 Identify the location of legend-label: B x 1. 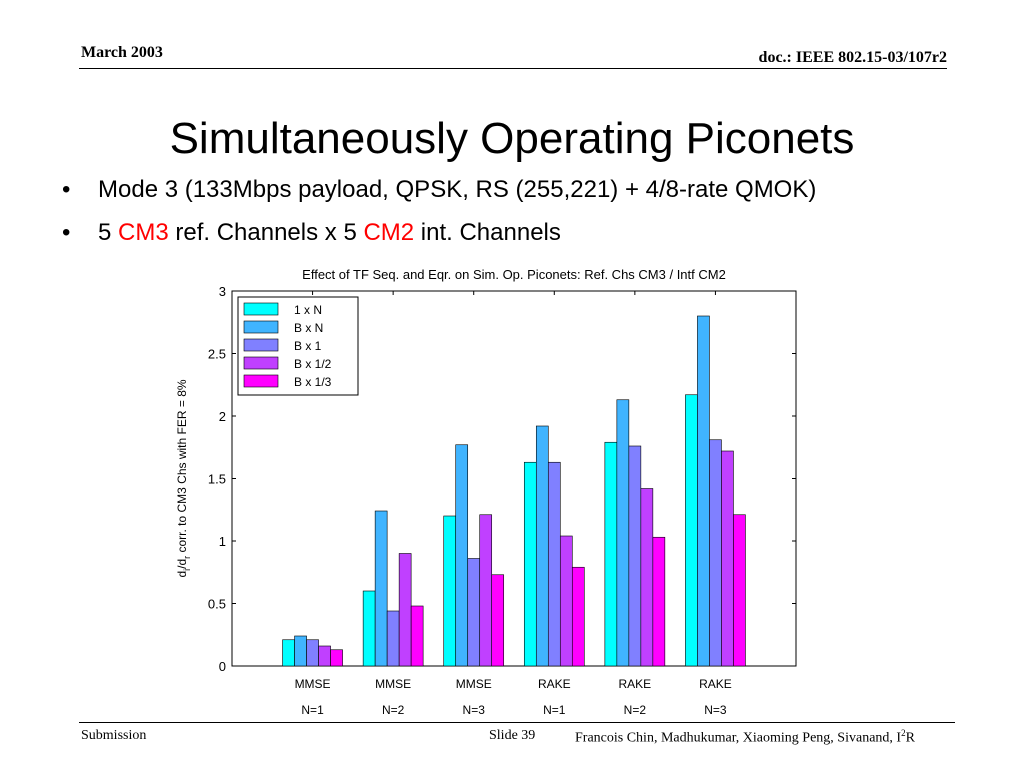
(308, 346).